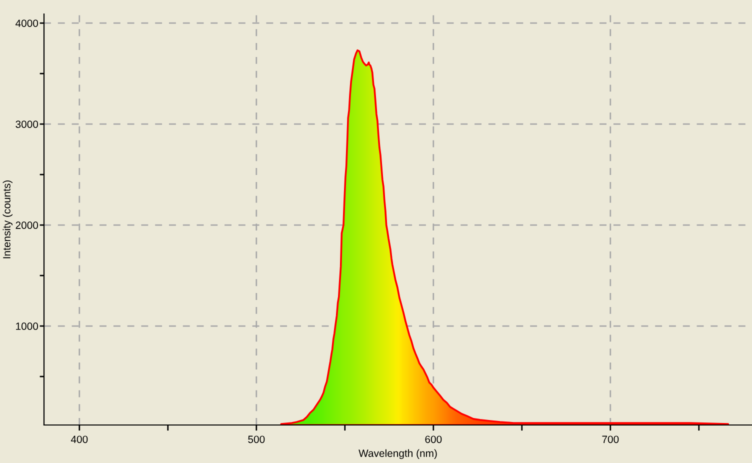 This screenshot has width=752, height=463. Describe the element at coordinates (27, 23) in the screenshot. I see `y-tick-label: 4000` at that location.